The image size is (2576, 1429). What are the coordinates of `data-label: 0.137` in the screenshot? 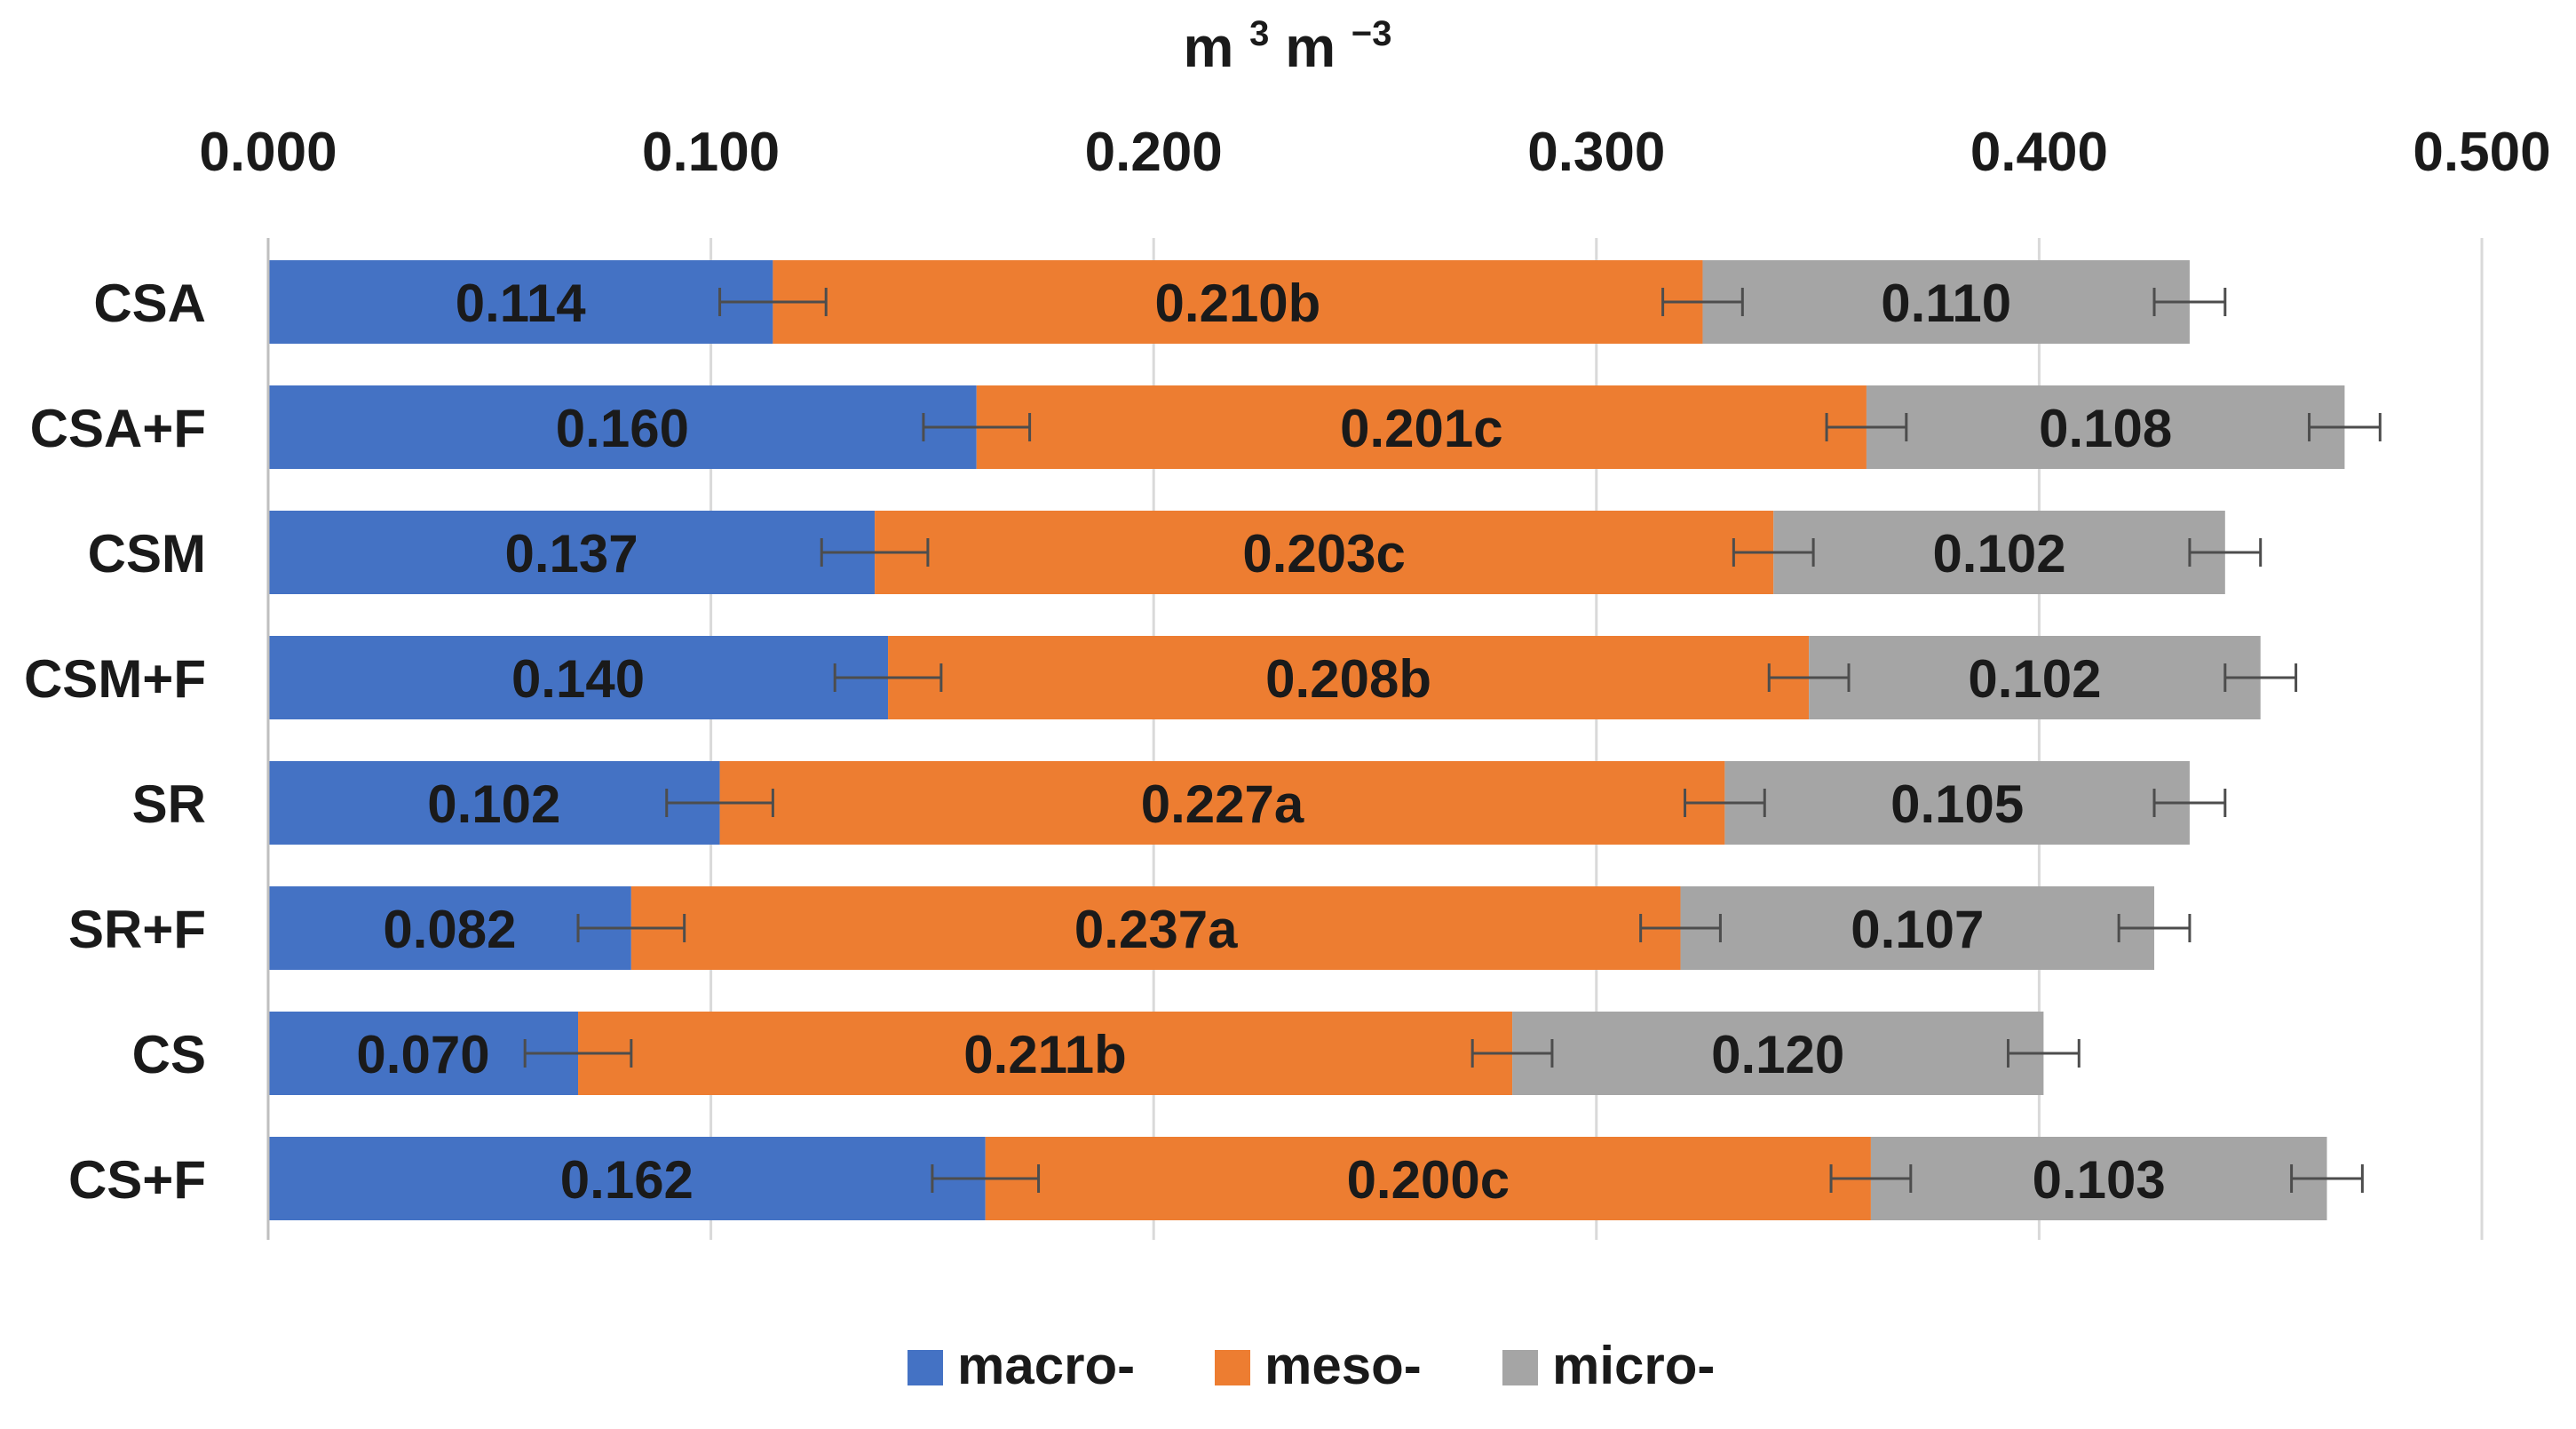 It's located at (571, 554).